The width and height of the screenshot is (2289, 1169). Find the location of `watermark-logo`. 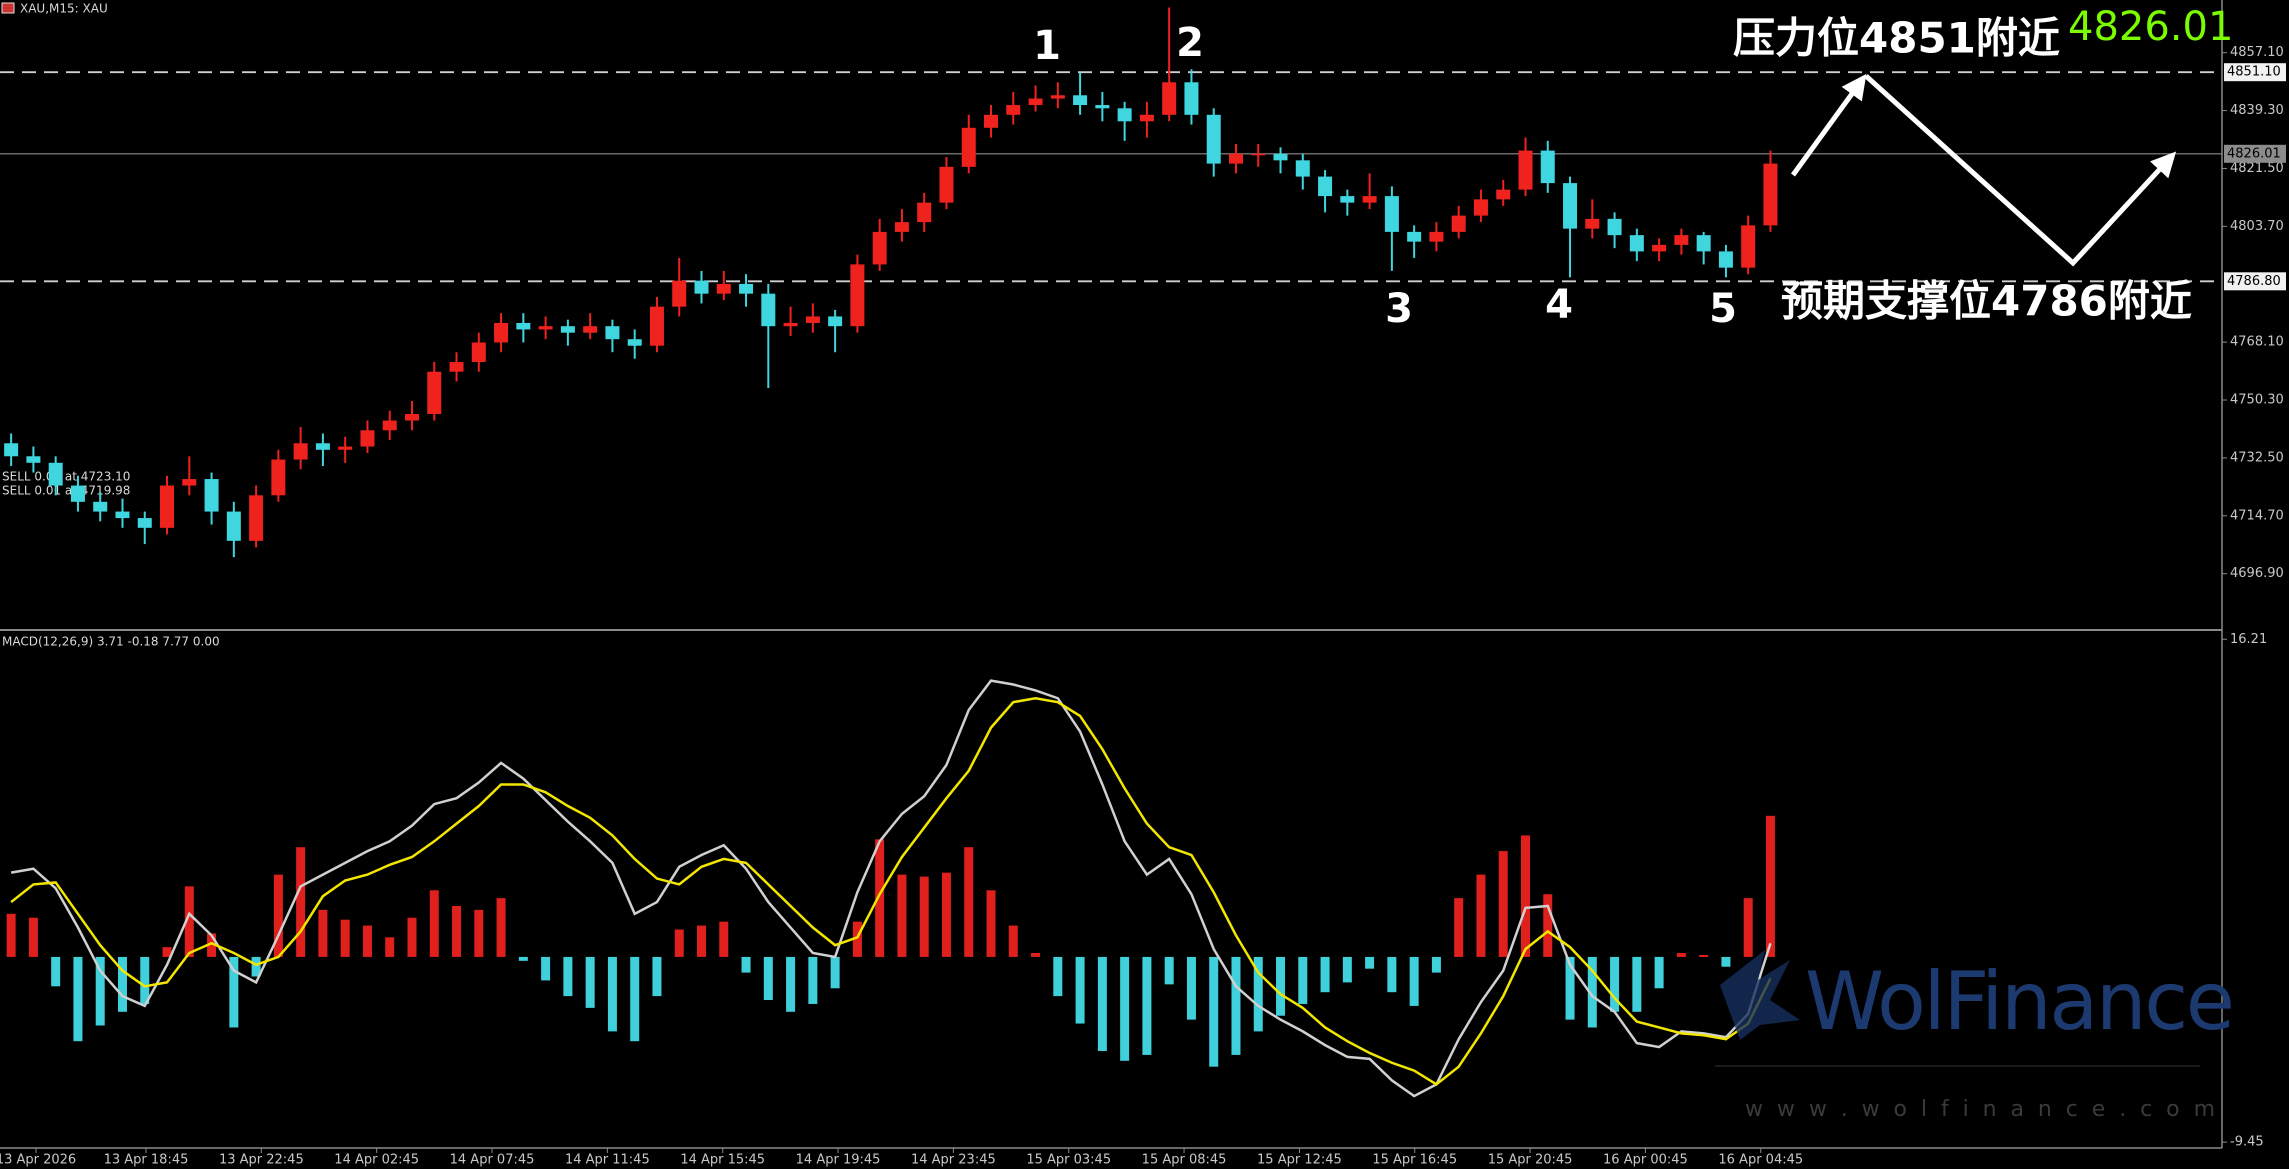

watermark-logo is located at coordinates (1760, 995).